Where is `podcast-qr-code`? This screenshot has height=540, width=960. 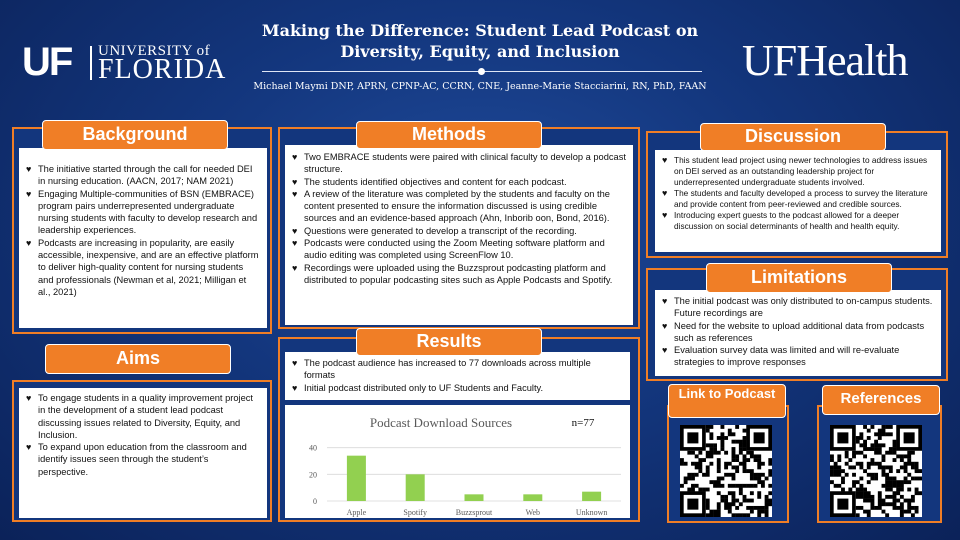
podcast-qr-code is located at coordinates (726, 471).